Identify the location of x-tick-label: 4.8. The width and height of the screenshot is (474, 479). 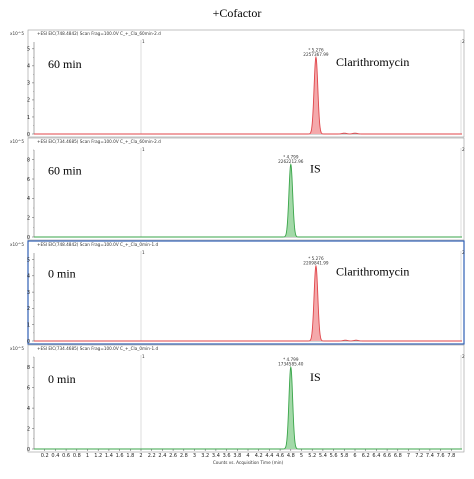
(291, 456).